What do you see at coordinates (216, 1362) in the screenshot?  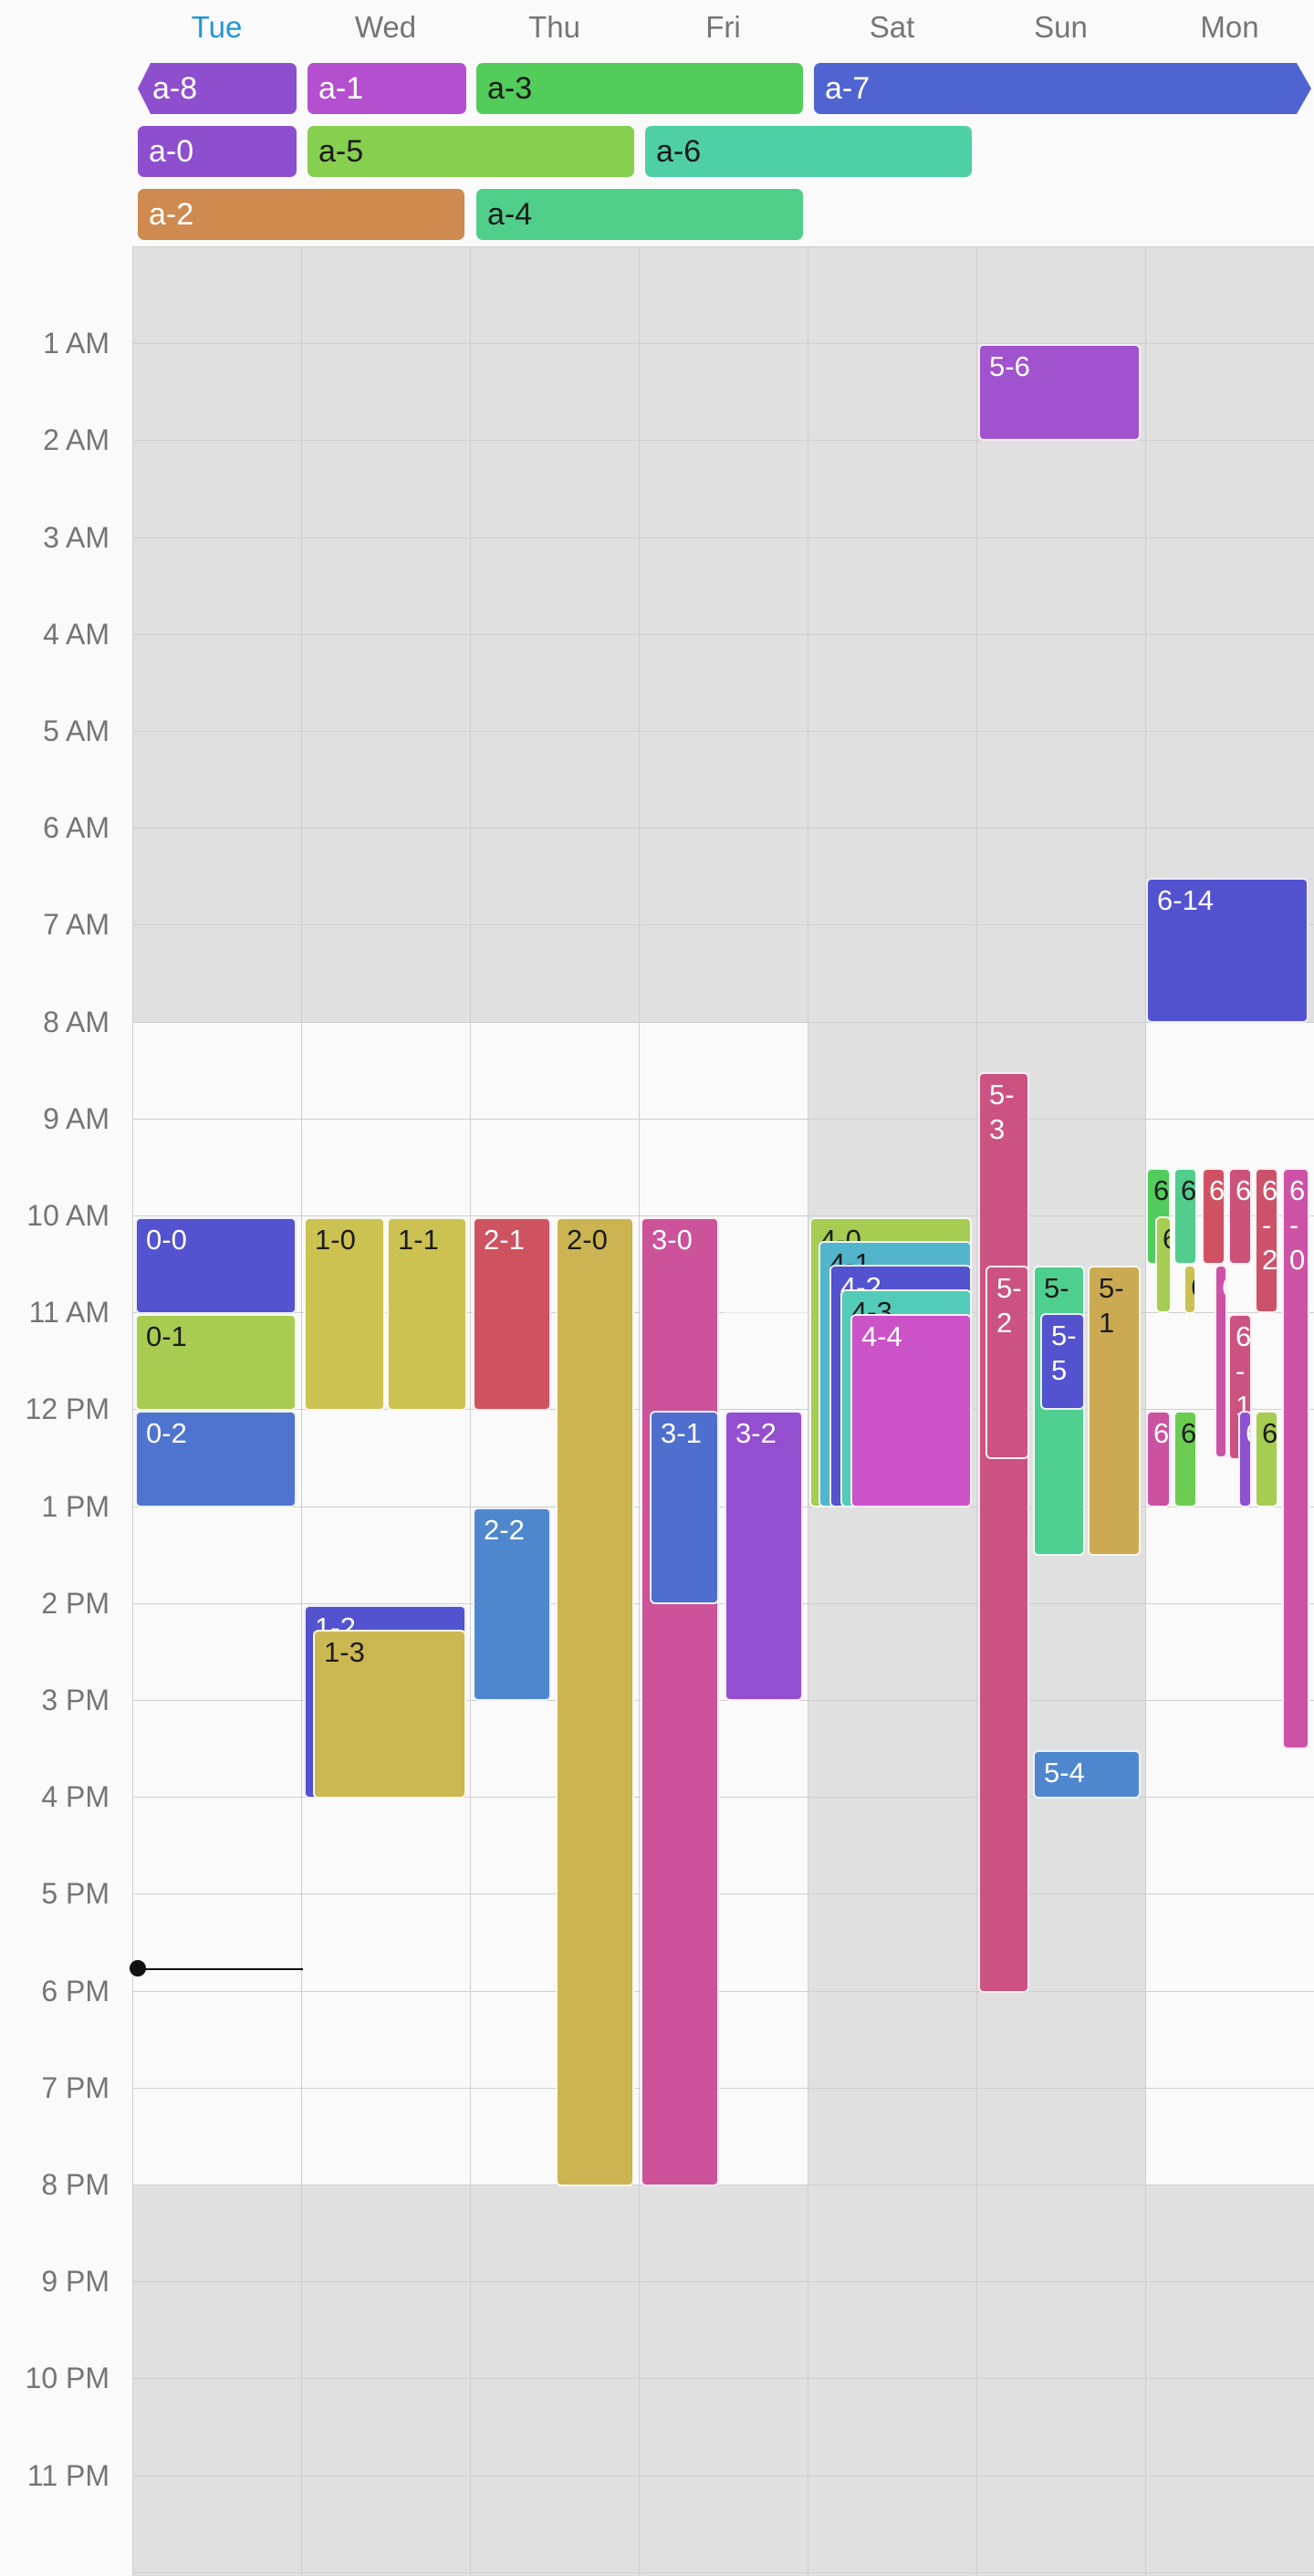 I see `calendar-event: 0-1` at bounding box center [216, 1362].